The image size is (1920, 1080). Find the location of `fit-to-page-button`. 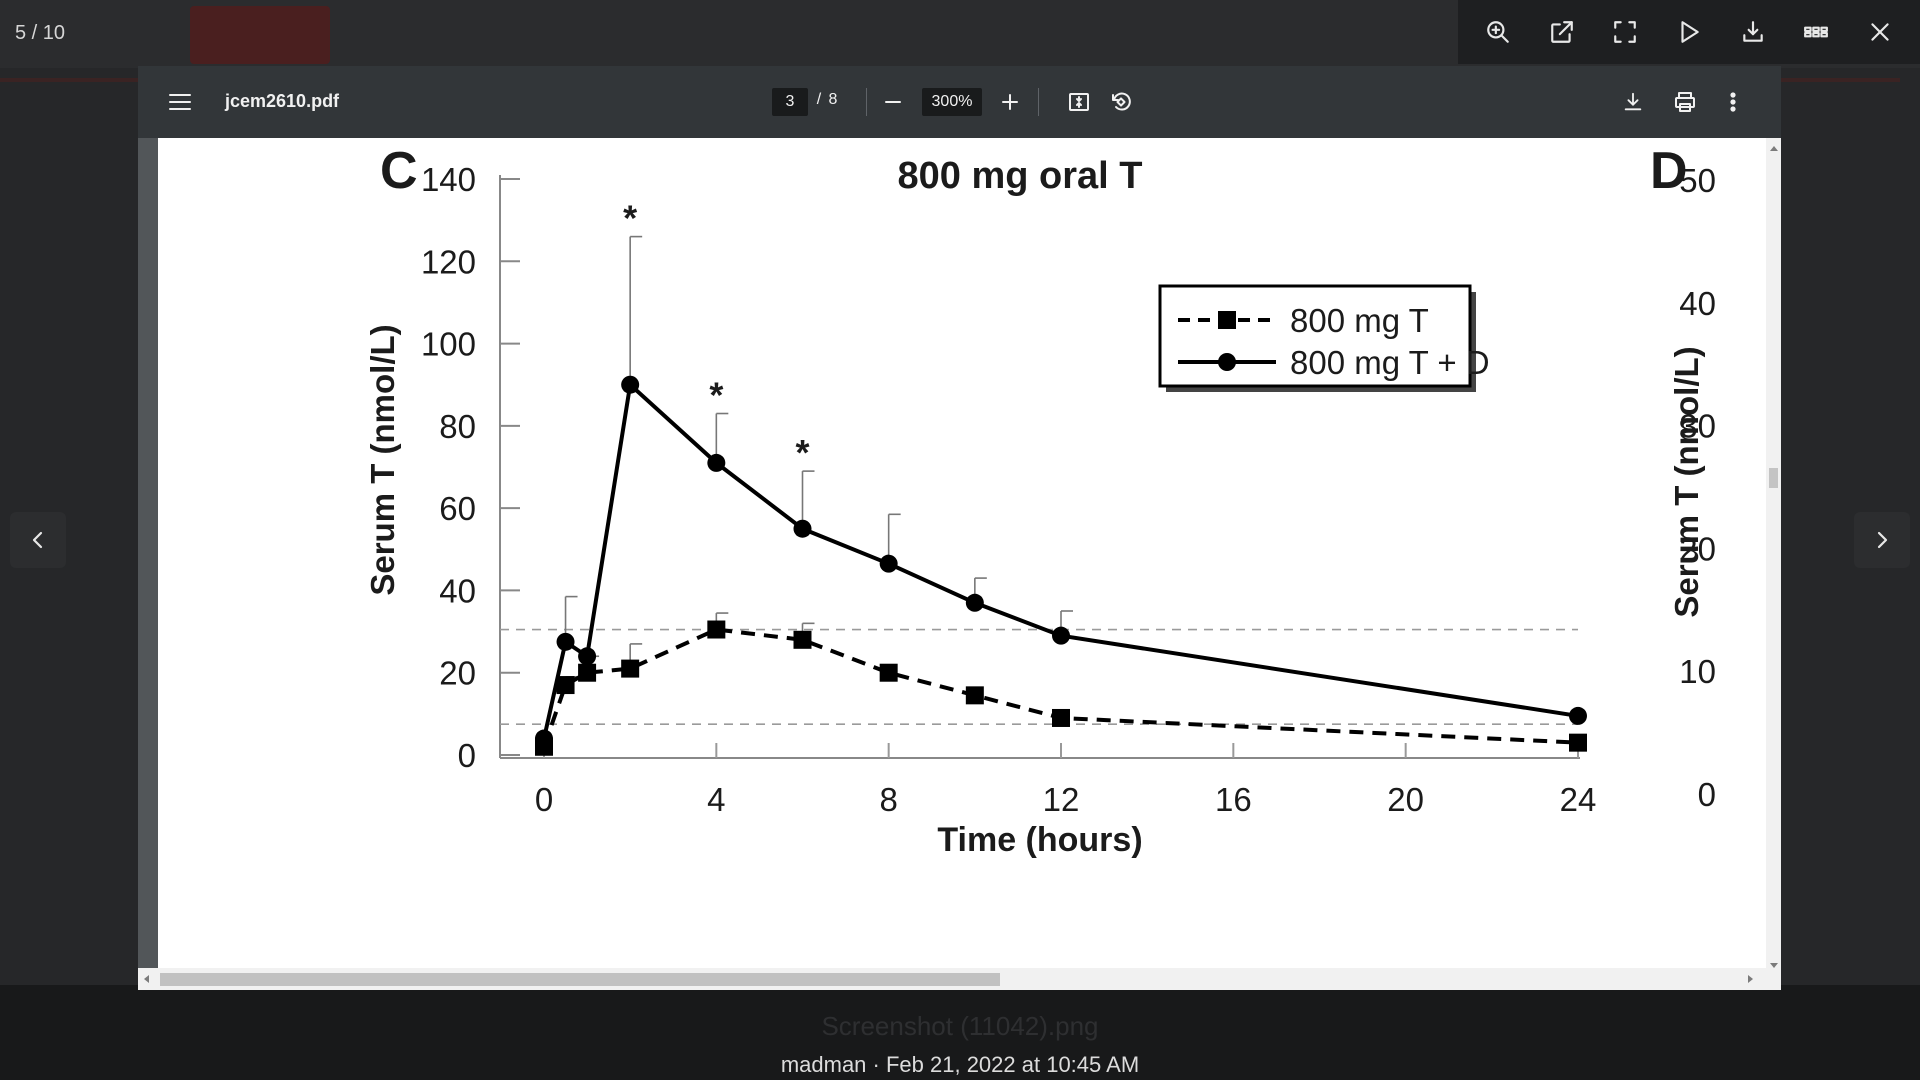

fit-to-page-button is located at coordinates (1079, 102).